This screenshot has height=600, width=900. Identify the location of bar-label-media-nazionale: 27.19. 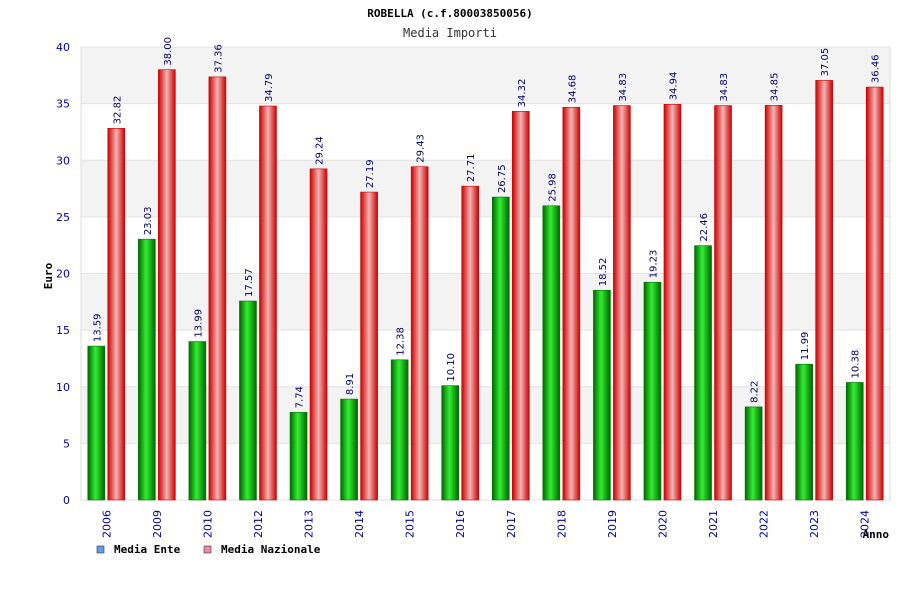
(370, 173).